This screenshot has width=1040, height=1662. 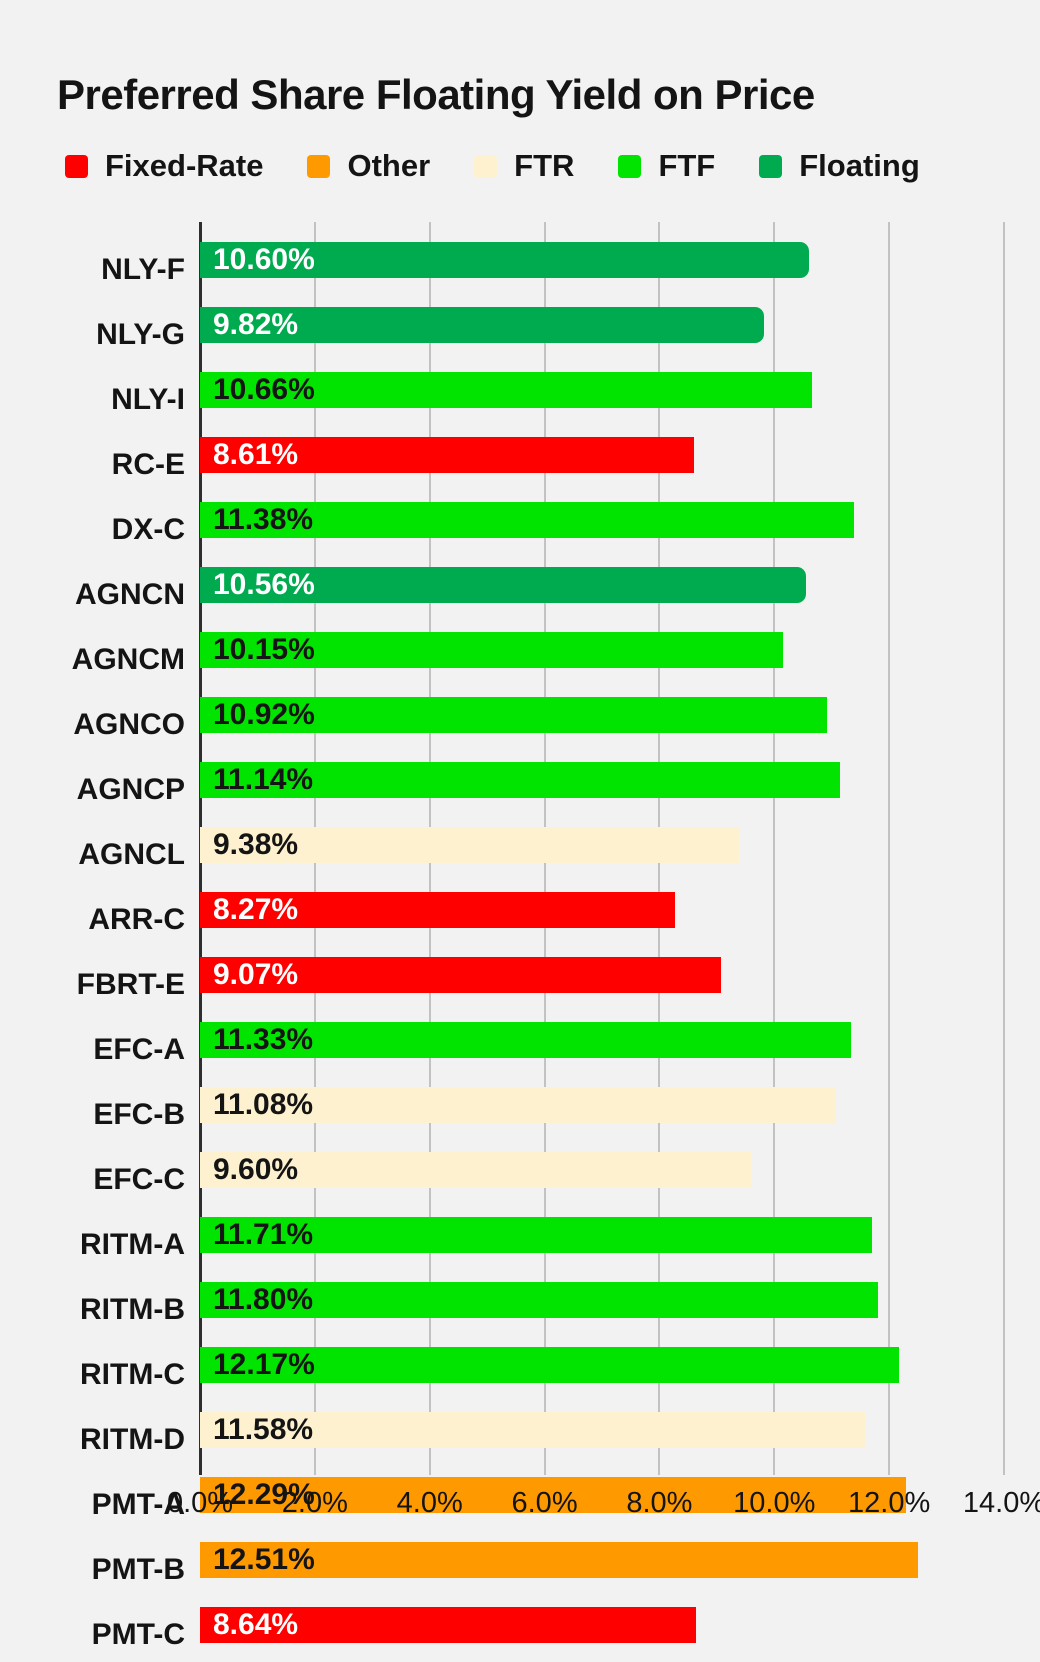 What do you see at coordinates (1001, 1503) in the screenshot?
I see `x-tick-label: 14.0%` at bounding box center [1001, 1503].